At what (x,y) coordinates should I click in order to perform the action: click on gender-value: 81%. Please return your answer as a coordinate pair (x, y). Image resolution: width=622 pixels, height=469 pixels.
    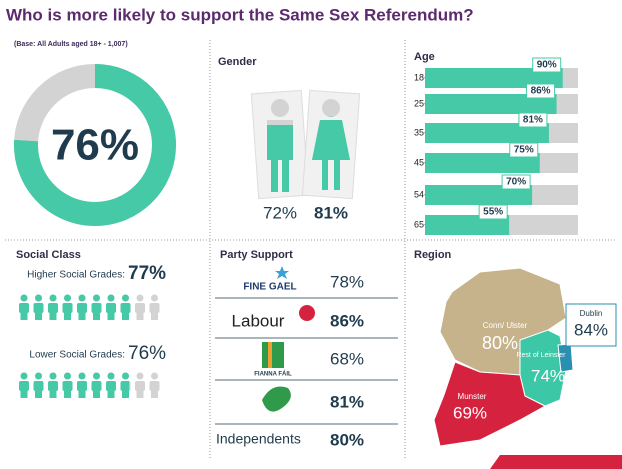
    Looking at the image, I should click on (331, 212).